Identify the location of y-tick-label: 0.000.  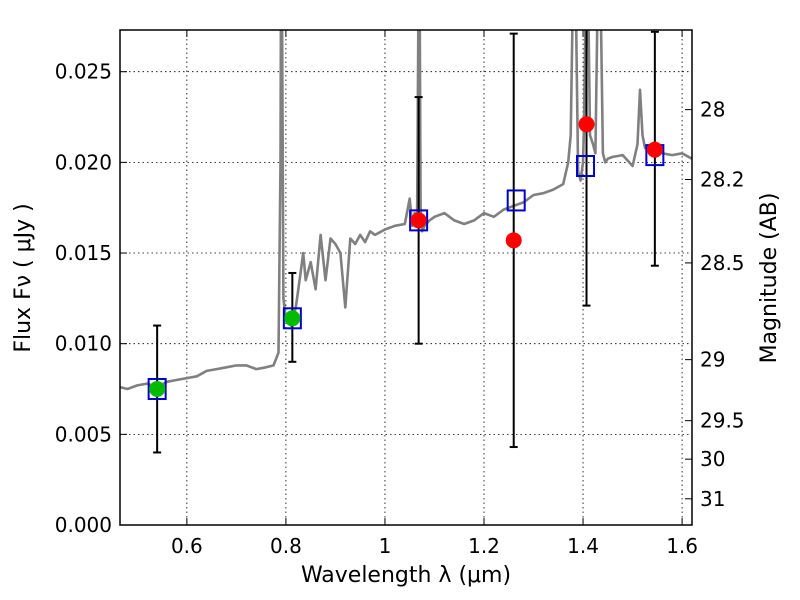
(83, 525).